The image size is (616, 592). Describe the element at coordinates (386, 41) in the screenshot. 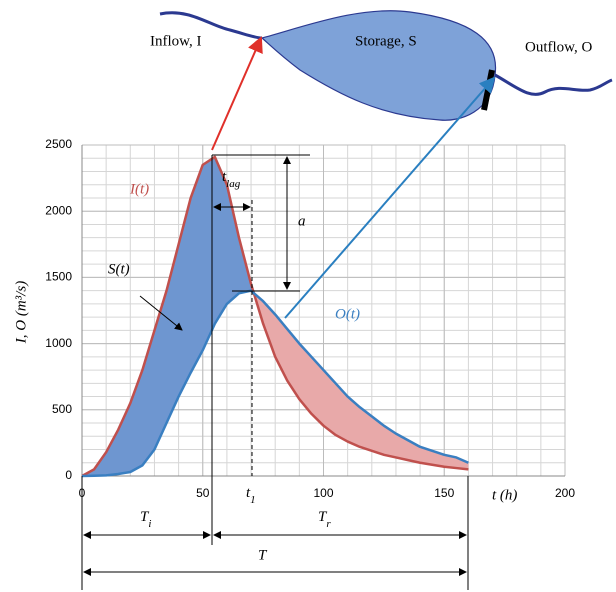

I see `storage-label: Storage, S` at that location.